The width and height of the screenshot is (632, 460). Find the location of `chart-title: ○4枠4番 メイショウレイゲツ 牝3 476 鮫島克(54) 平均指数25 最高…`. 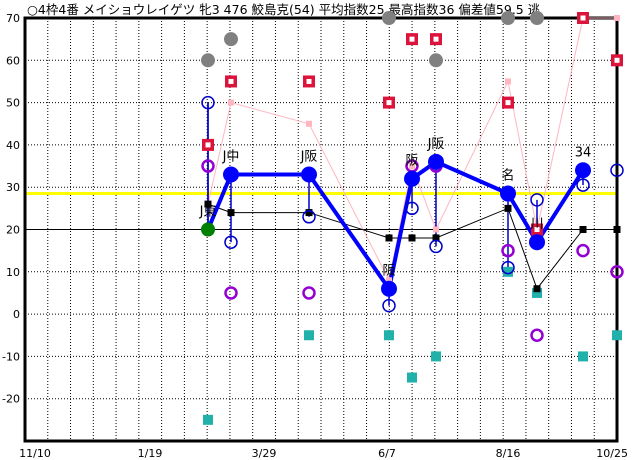

chart-title: ○4枠4番 メイショウレイゲツ 牝3 476 鮫島克(54) 平均指数25 最高… is located at coordinates (284, 9).